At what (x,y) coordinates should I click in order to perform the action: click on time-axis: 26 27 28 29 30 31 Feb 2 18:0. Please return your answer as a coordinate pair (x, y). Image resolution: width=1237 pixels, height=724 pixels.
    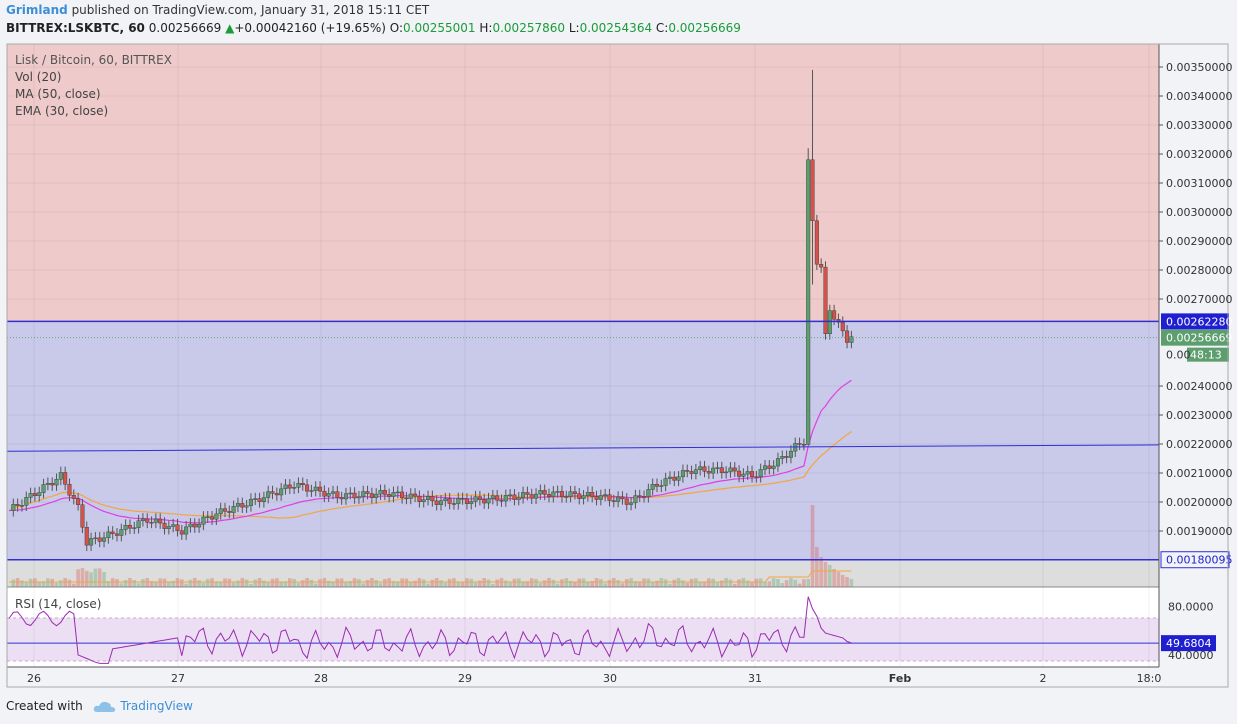
    Looking at the image, I should click on (594, 678).